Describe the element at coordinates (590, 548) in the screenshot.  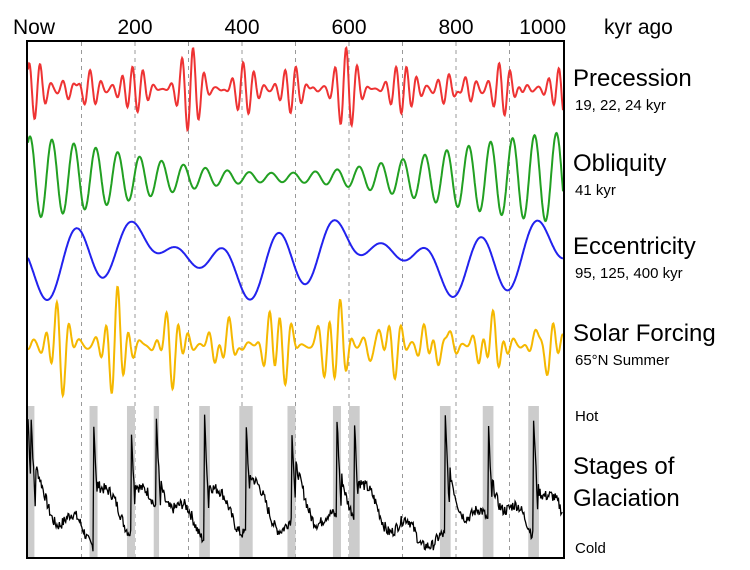
I see `glaciation-cold-label: Cold` at that location.